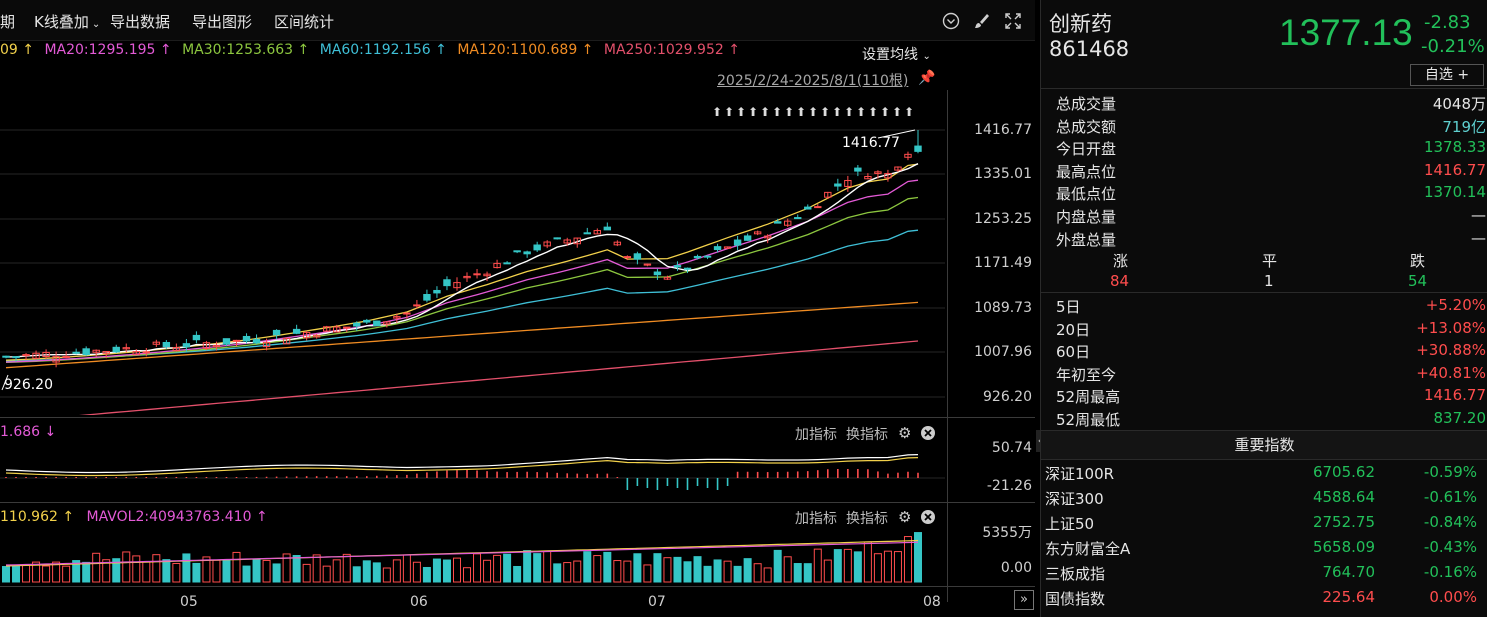 This screenshot has width=1487, height=617. Describe the element at coordinates (1271, 104) in the screenshot. I see `stat-row: 总成交量 4048万` at that location.